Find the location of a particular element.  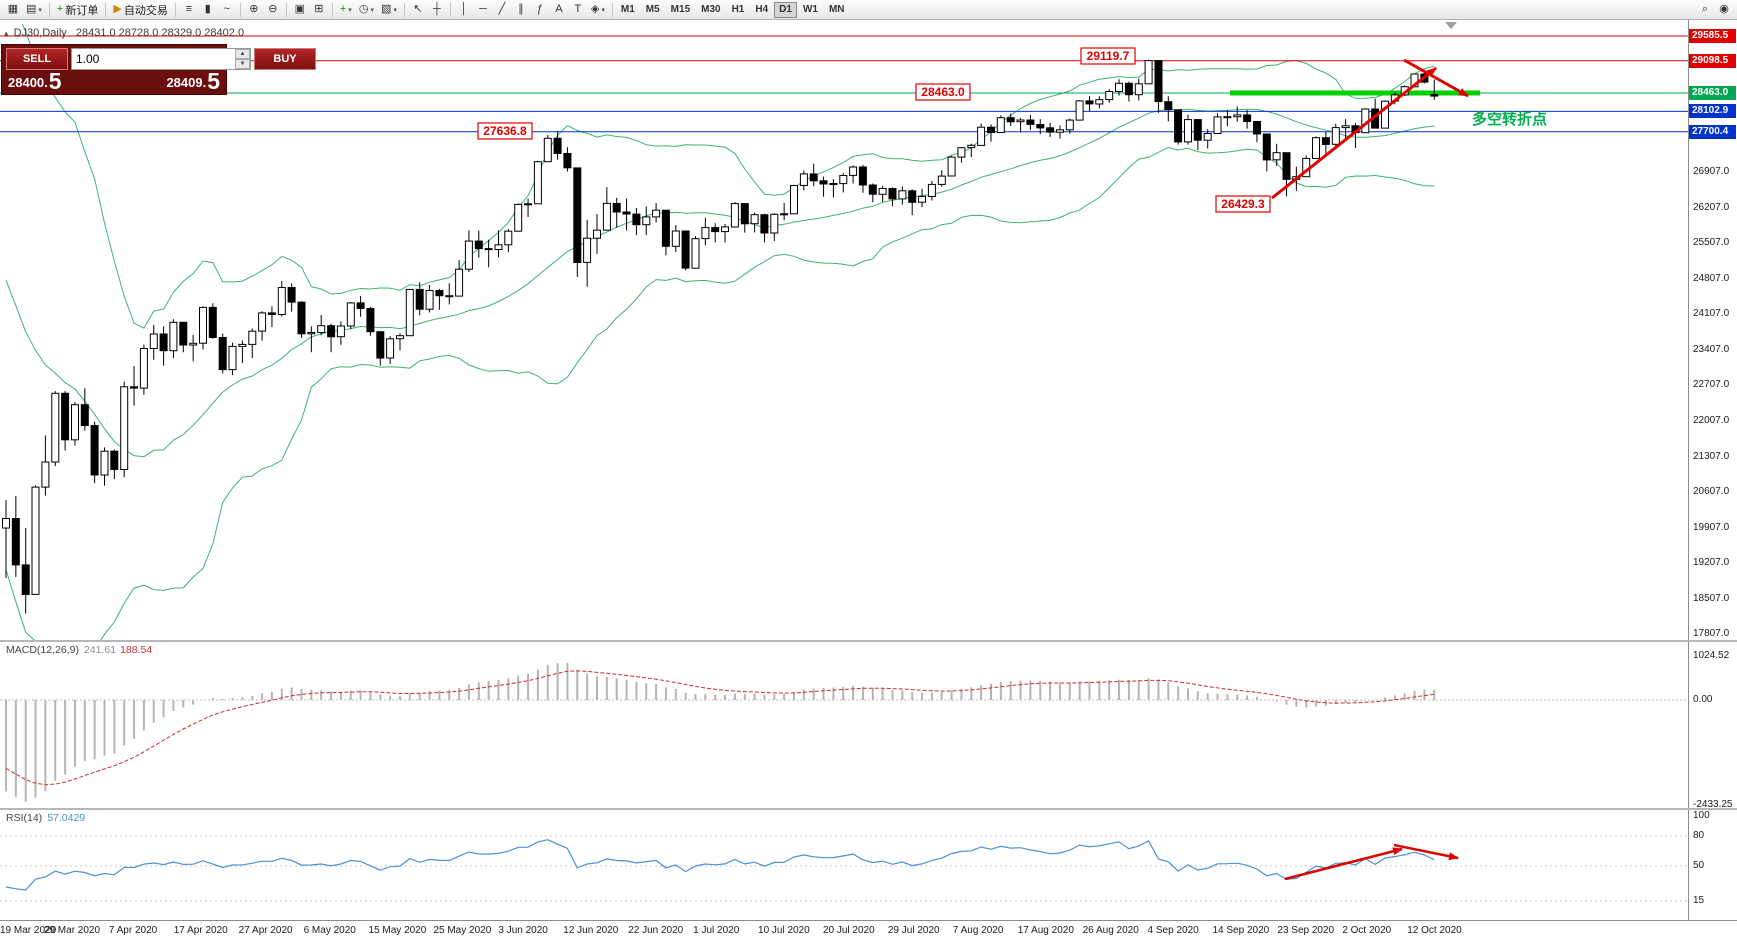

candlestick-mode-icon: ▮ is located at coordinates (207, 9).